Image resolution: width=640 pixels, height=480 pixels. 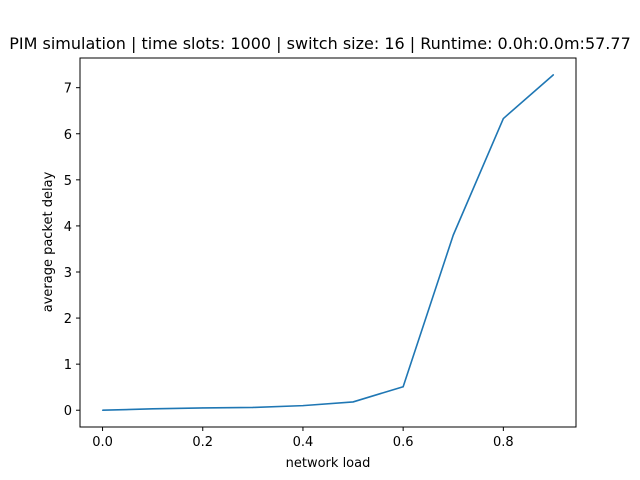 What do you see at coordinates (68, 89) in the screenshot?
I see `y-tick-label: 7` at bounding box center [68, 89].